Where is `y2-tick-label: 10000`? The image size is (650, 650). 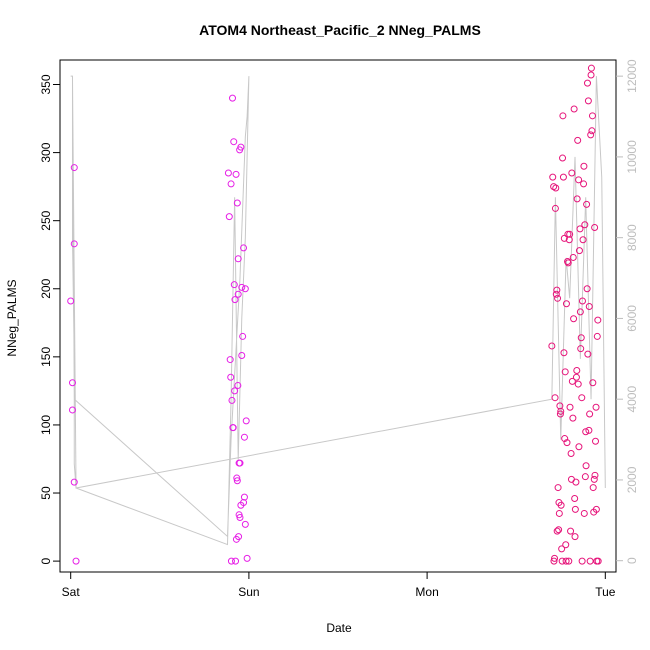
y2-tick-label: 10000 is located at coordinates (632, 157).